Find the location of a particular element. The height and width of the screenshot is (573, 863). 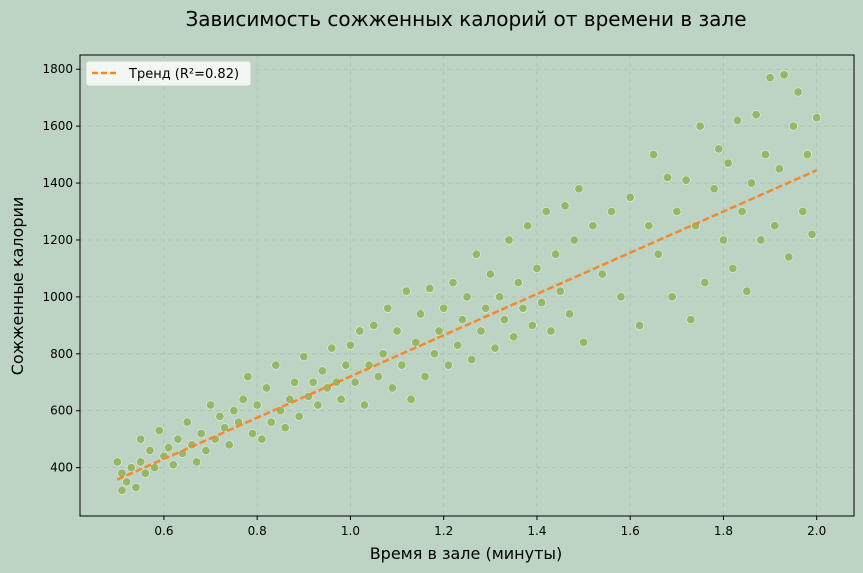

legend-box is located at coordinates (168, 73).